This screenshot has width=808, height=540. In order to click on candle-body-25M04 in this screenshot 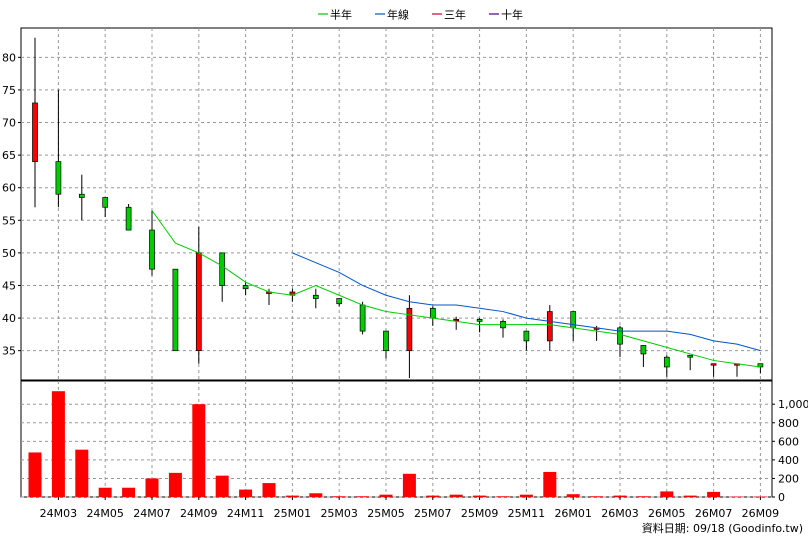, I will do `click(362, 318)`.